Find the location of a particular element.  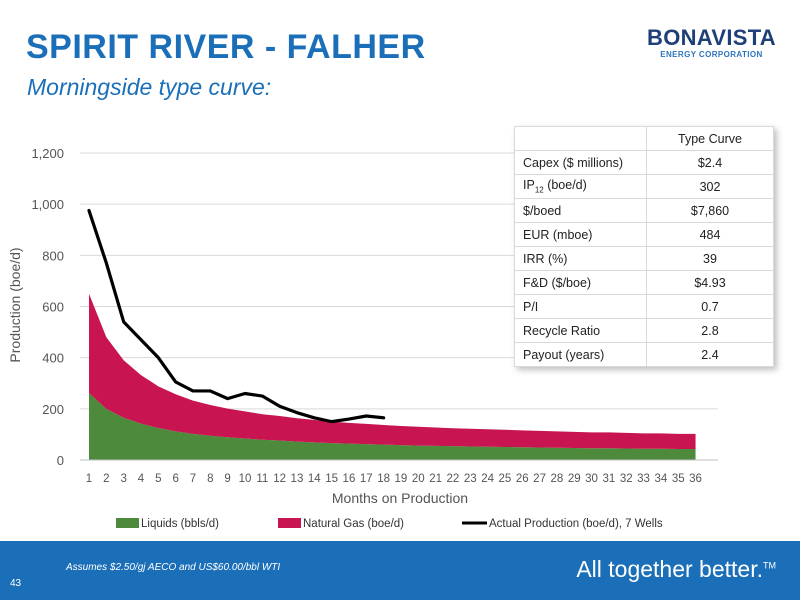

x-tick-label: 36 is located at coordinates (695, 479).